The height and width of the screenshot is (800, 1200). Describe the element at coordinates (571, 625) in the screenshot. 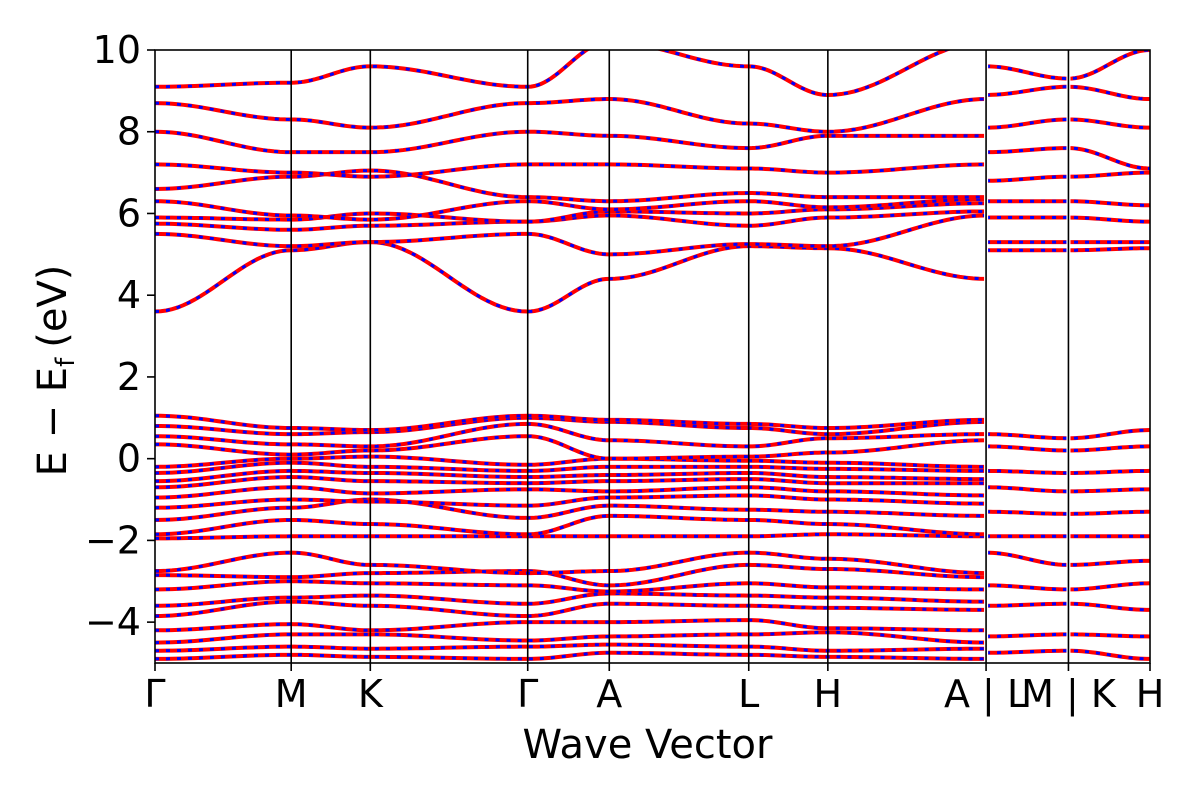

I see `band-3-dashed` at that location.